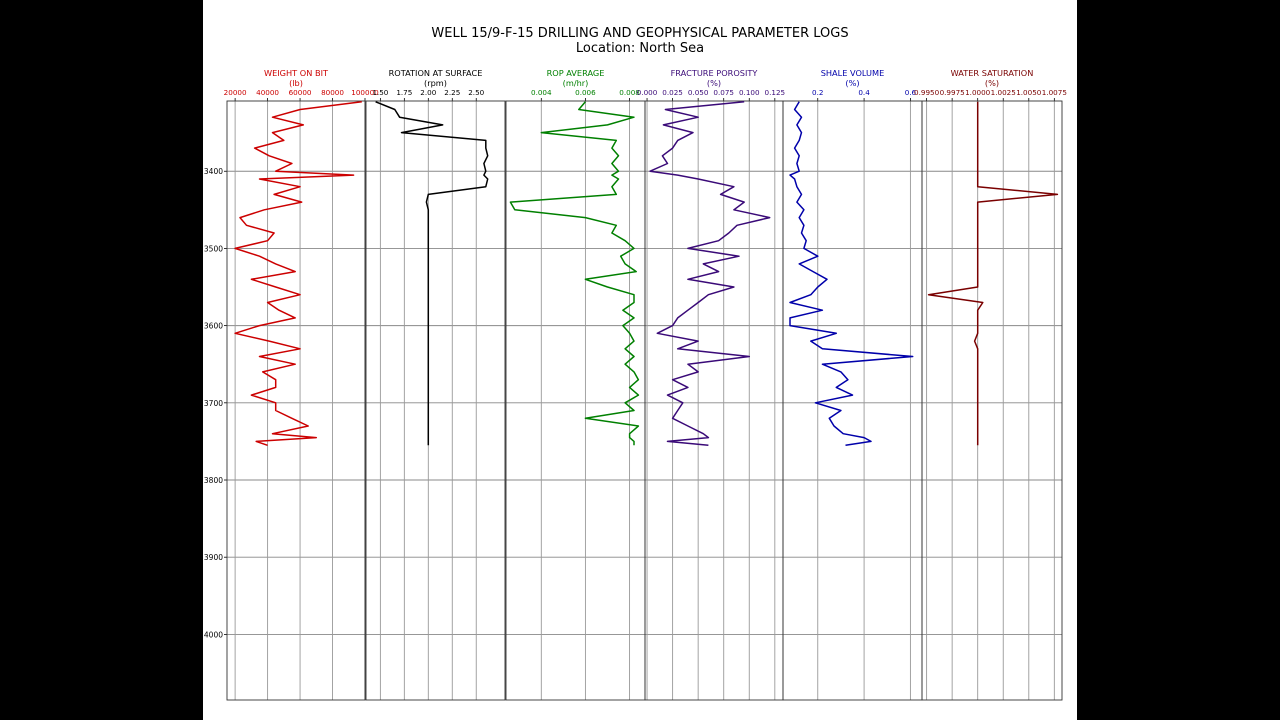  I want to click on track-title: SHALE VOLUME, so click(853, 73).